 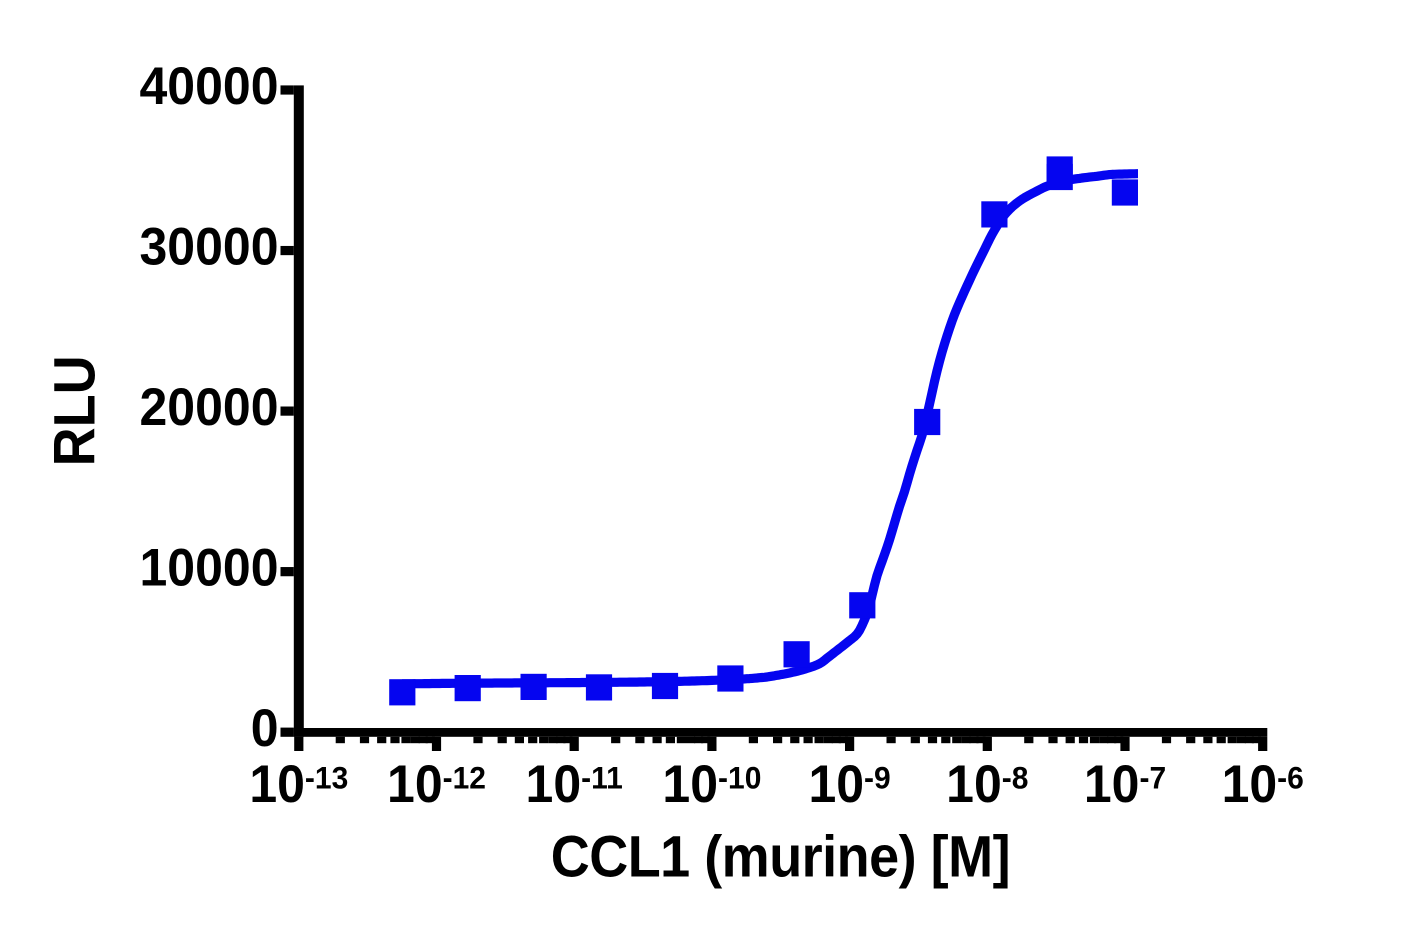 What do you see at coordinates (209, 246) in the screenshot?
I see `svg-text: 30000` at bounding box center [209, 246].